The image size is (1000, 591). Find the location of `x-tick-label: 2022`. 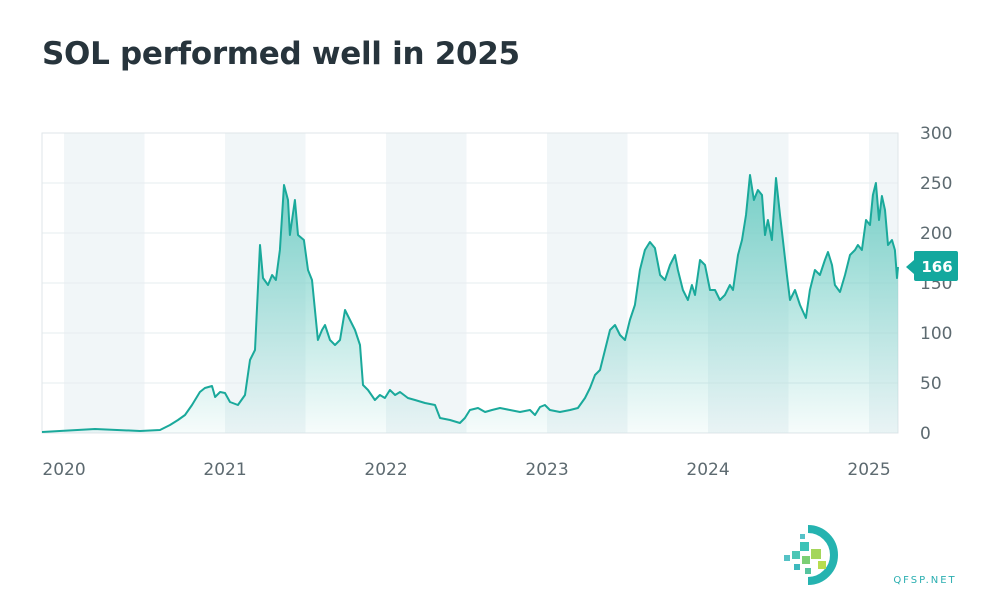

x-tick-label: 2022 is located at coordinates (385, 470).